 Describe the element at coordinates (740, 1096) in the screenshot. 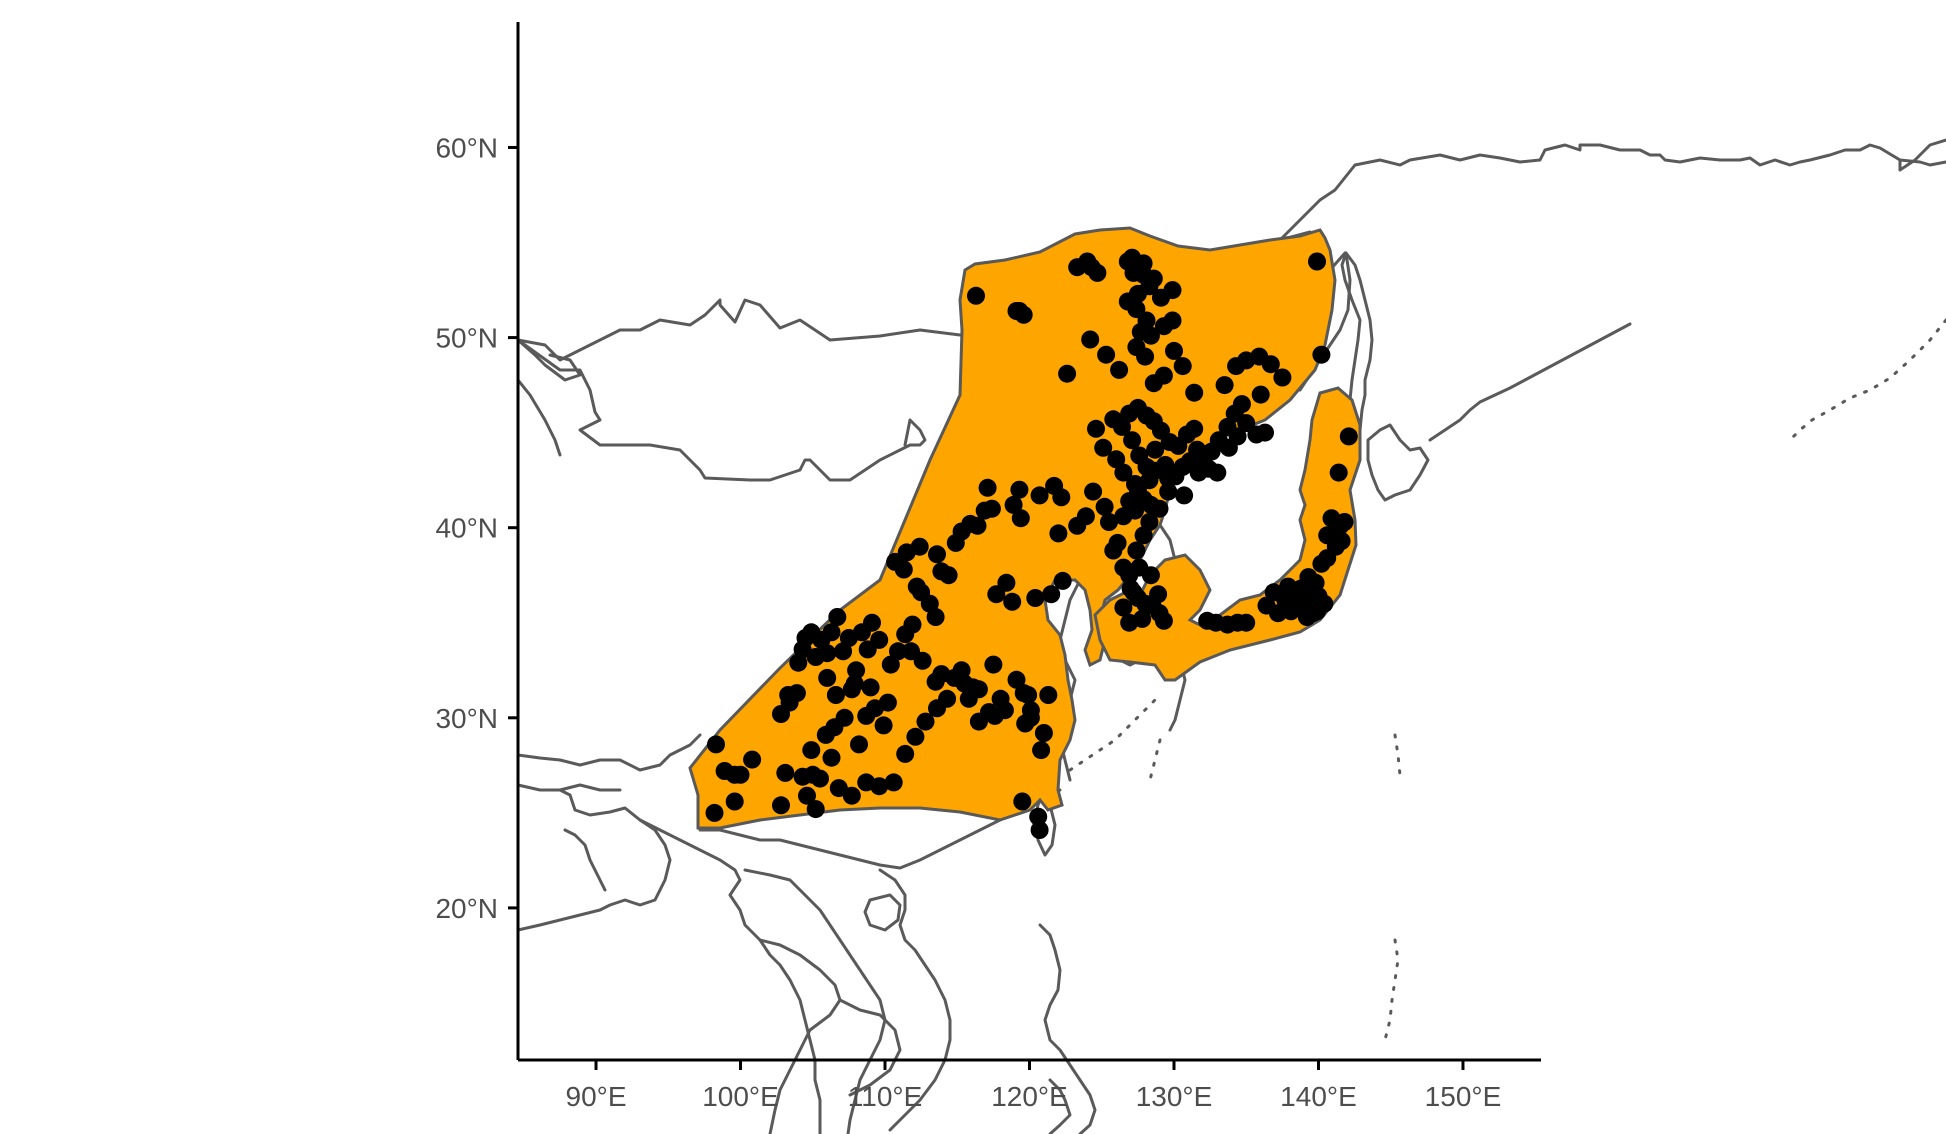

I see `x-tick-label: 100°E` at that location.